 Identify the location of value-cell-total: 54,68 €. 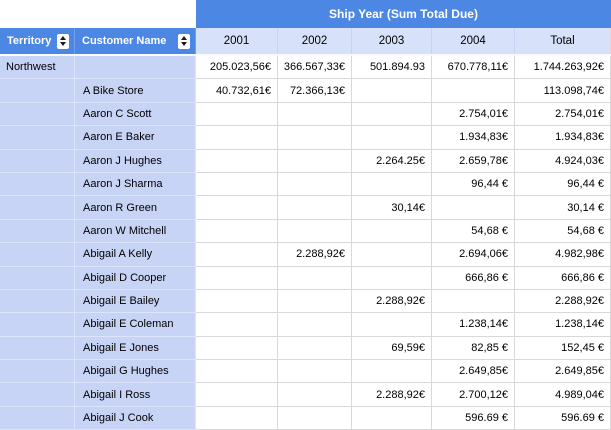
(563, 231).